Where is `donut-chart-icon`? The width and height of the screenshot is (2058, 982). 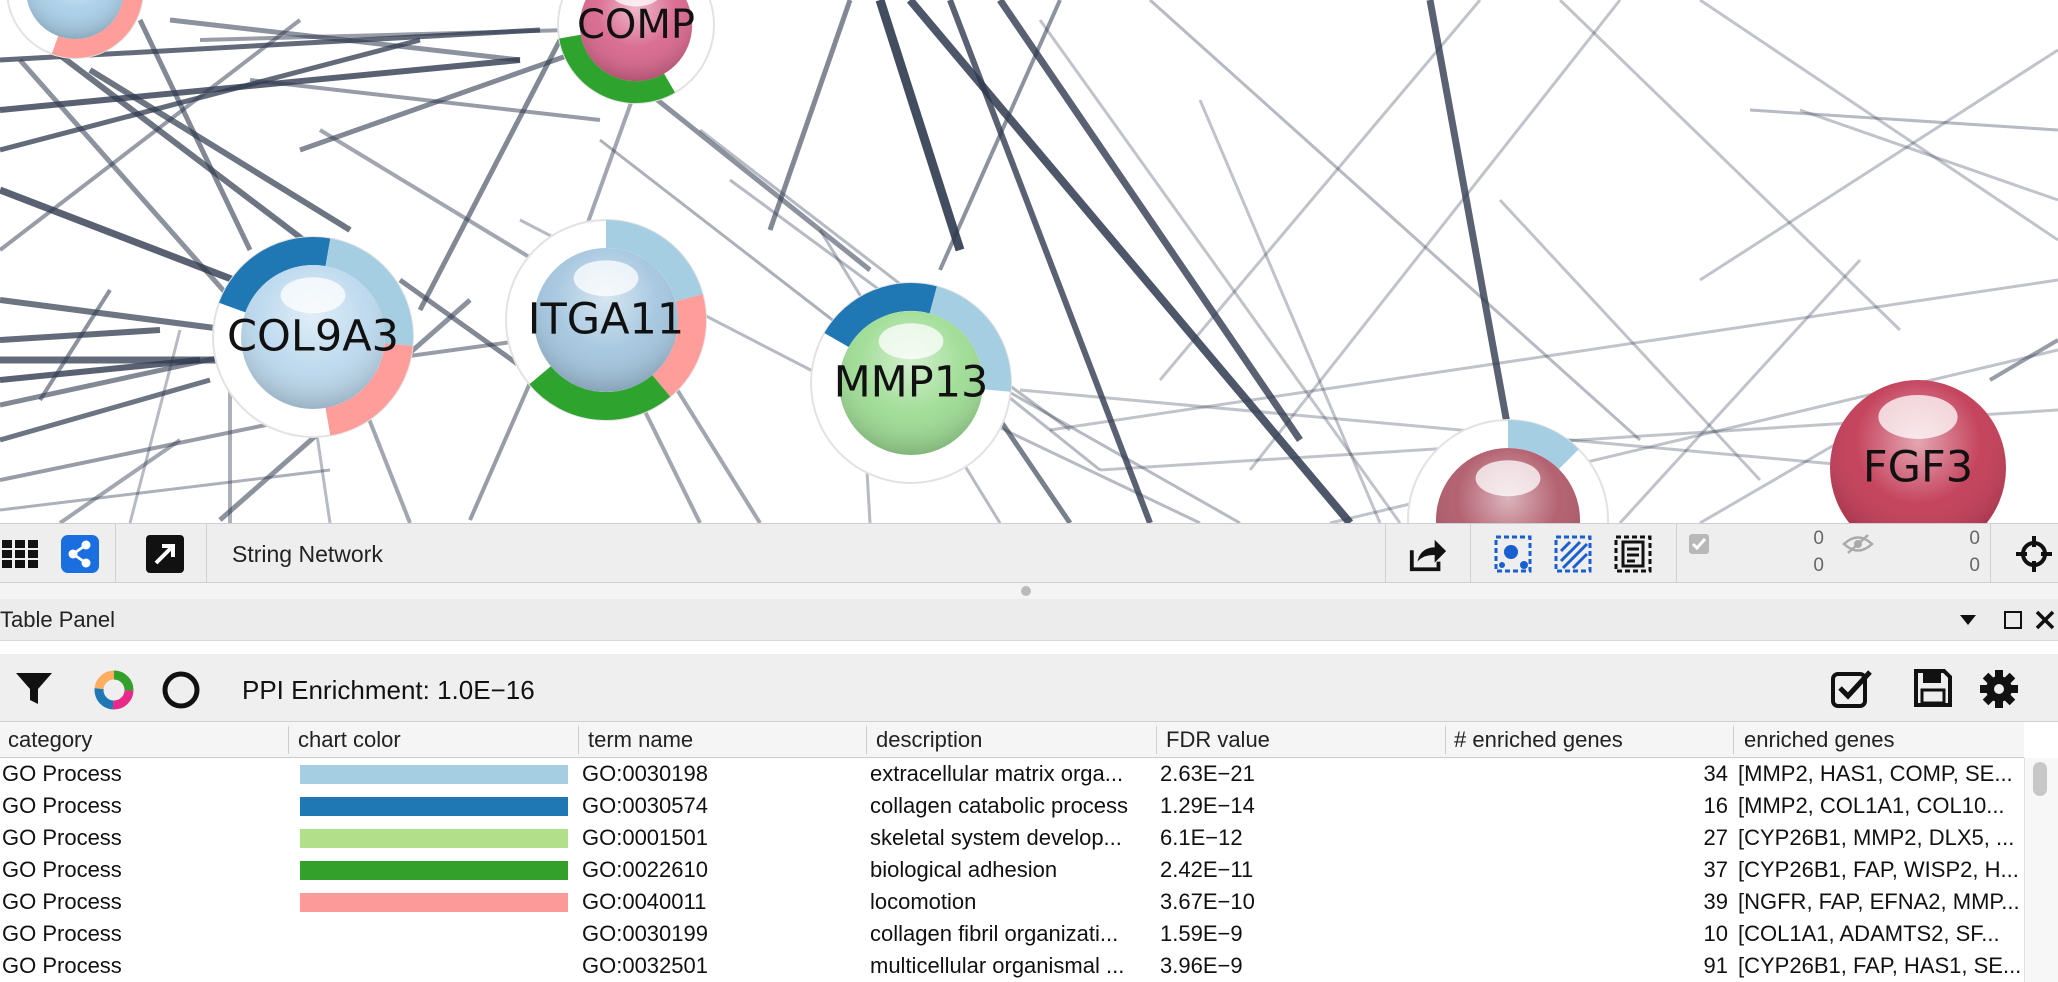 donut-chart-icon is located at coordinates (114, 692).